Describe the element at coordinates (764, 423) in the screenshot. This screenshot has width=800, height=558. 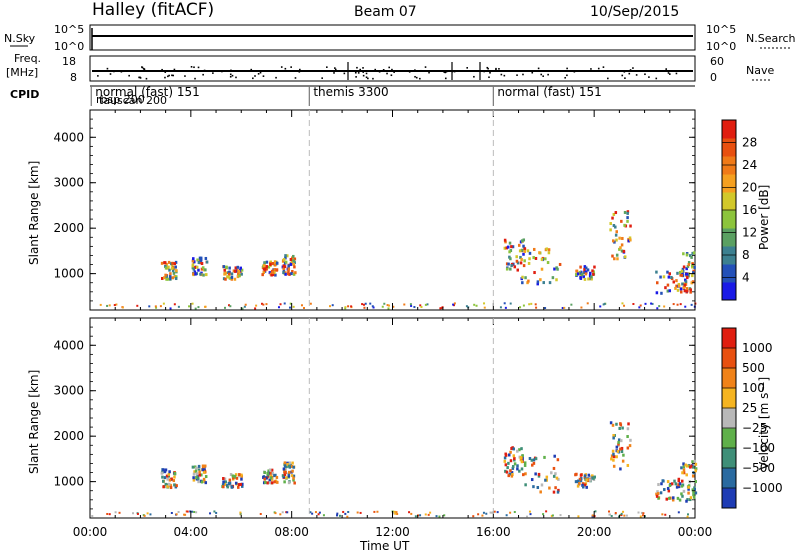
I see `velocity-colorbar-label: Velocity [m s⁻¹]` at that location.